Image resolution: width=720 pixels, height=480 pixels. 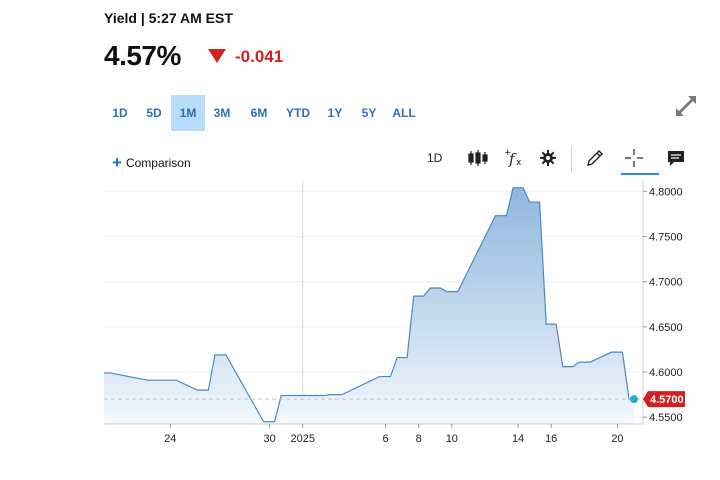 What do you see at coordinates (170, 439) in the screenshot?
I see `x-tick-label: 24` at bounding box center [170, 439].